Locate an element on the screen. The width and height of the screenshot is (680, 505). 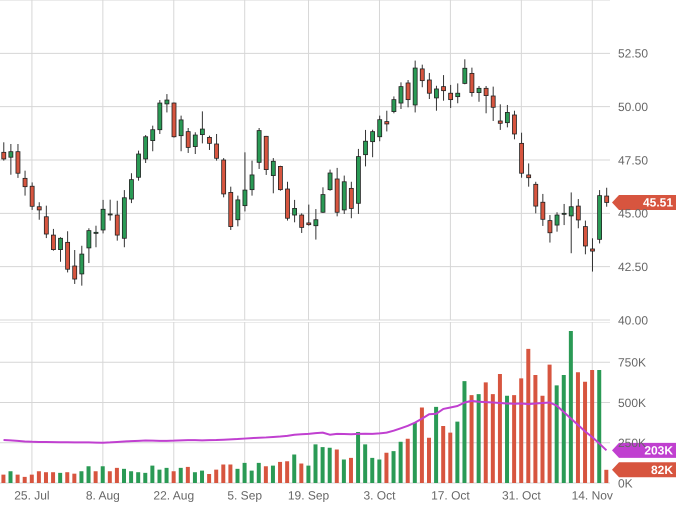
x-tick-label: 14. Nov is located at coordinates (592, 495).